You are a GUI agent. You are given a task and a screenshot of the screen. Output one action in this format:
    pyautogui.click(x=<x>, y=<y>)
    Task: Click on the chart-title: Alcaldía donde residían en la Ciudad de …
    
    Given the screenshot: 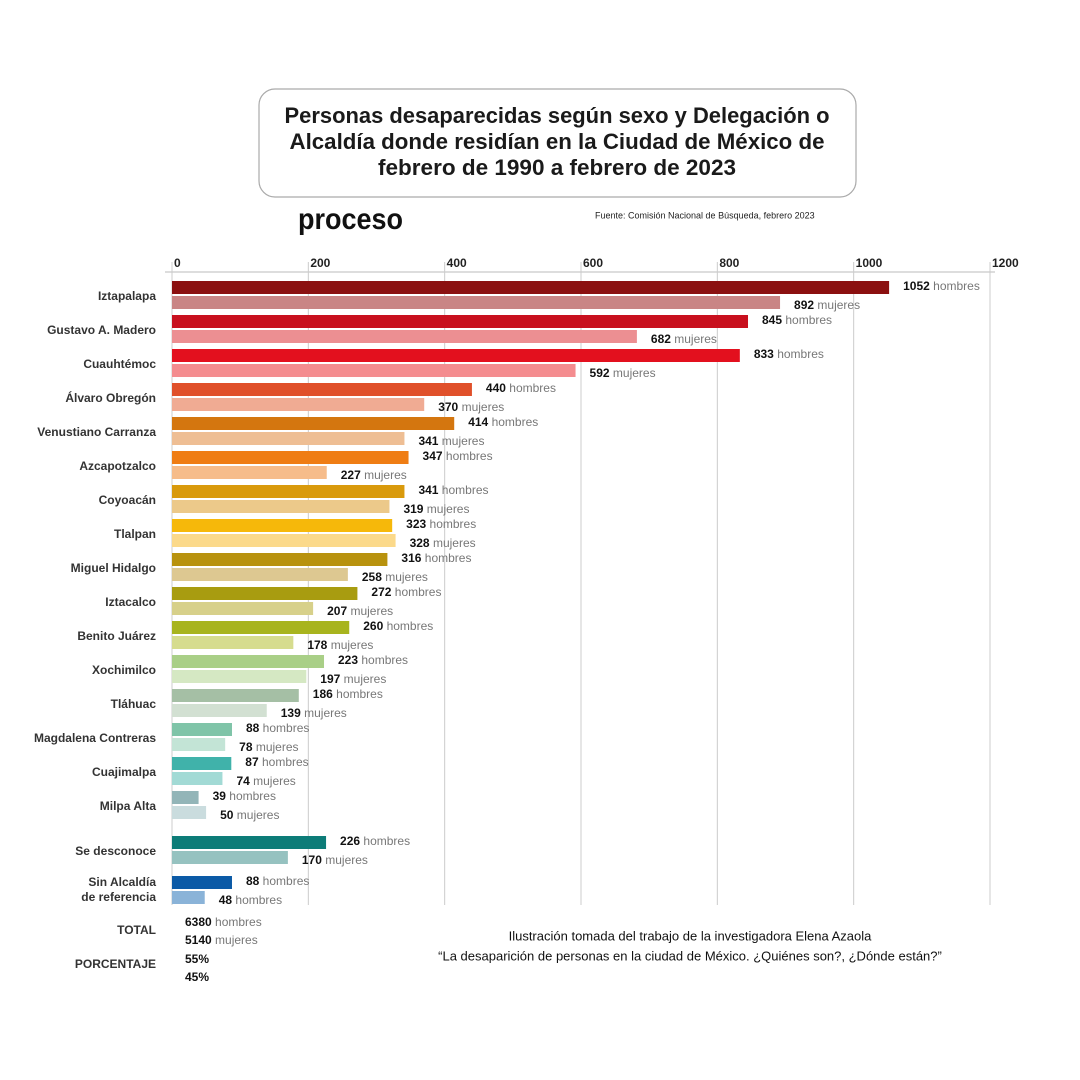 What is the action you would take?
    pyautogui.click(x=557, y=141)
    